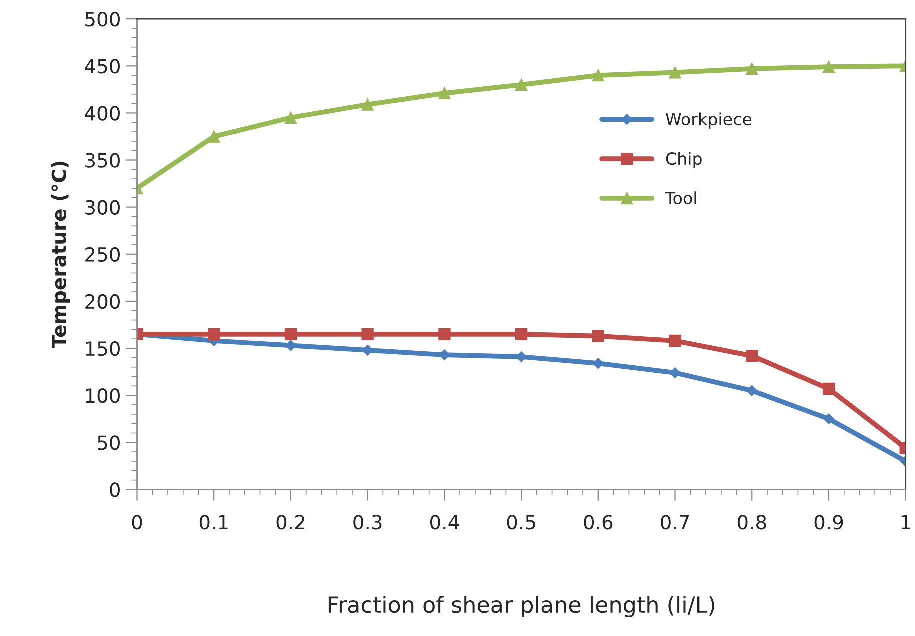 The height and width of the screenshot is (636, 915). Describe the element at coordinates (598, 522) in the screenshot. I see `x-tick-label: 0.6` at that location.